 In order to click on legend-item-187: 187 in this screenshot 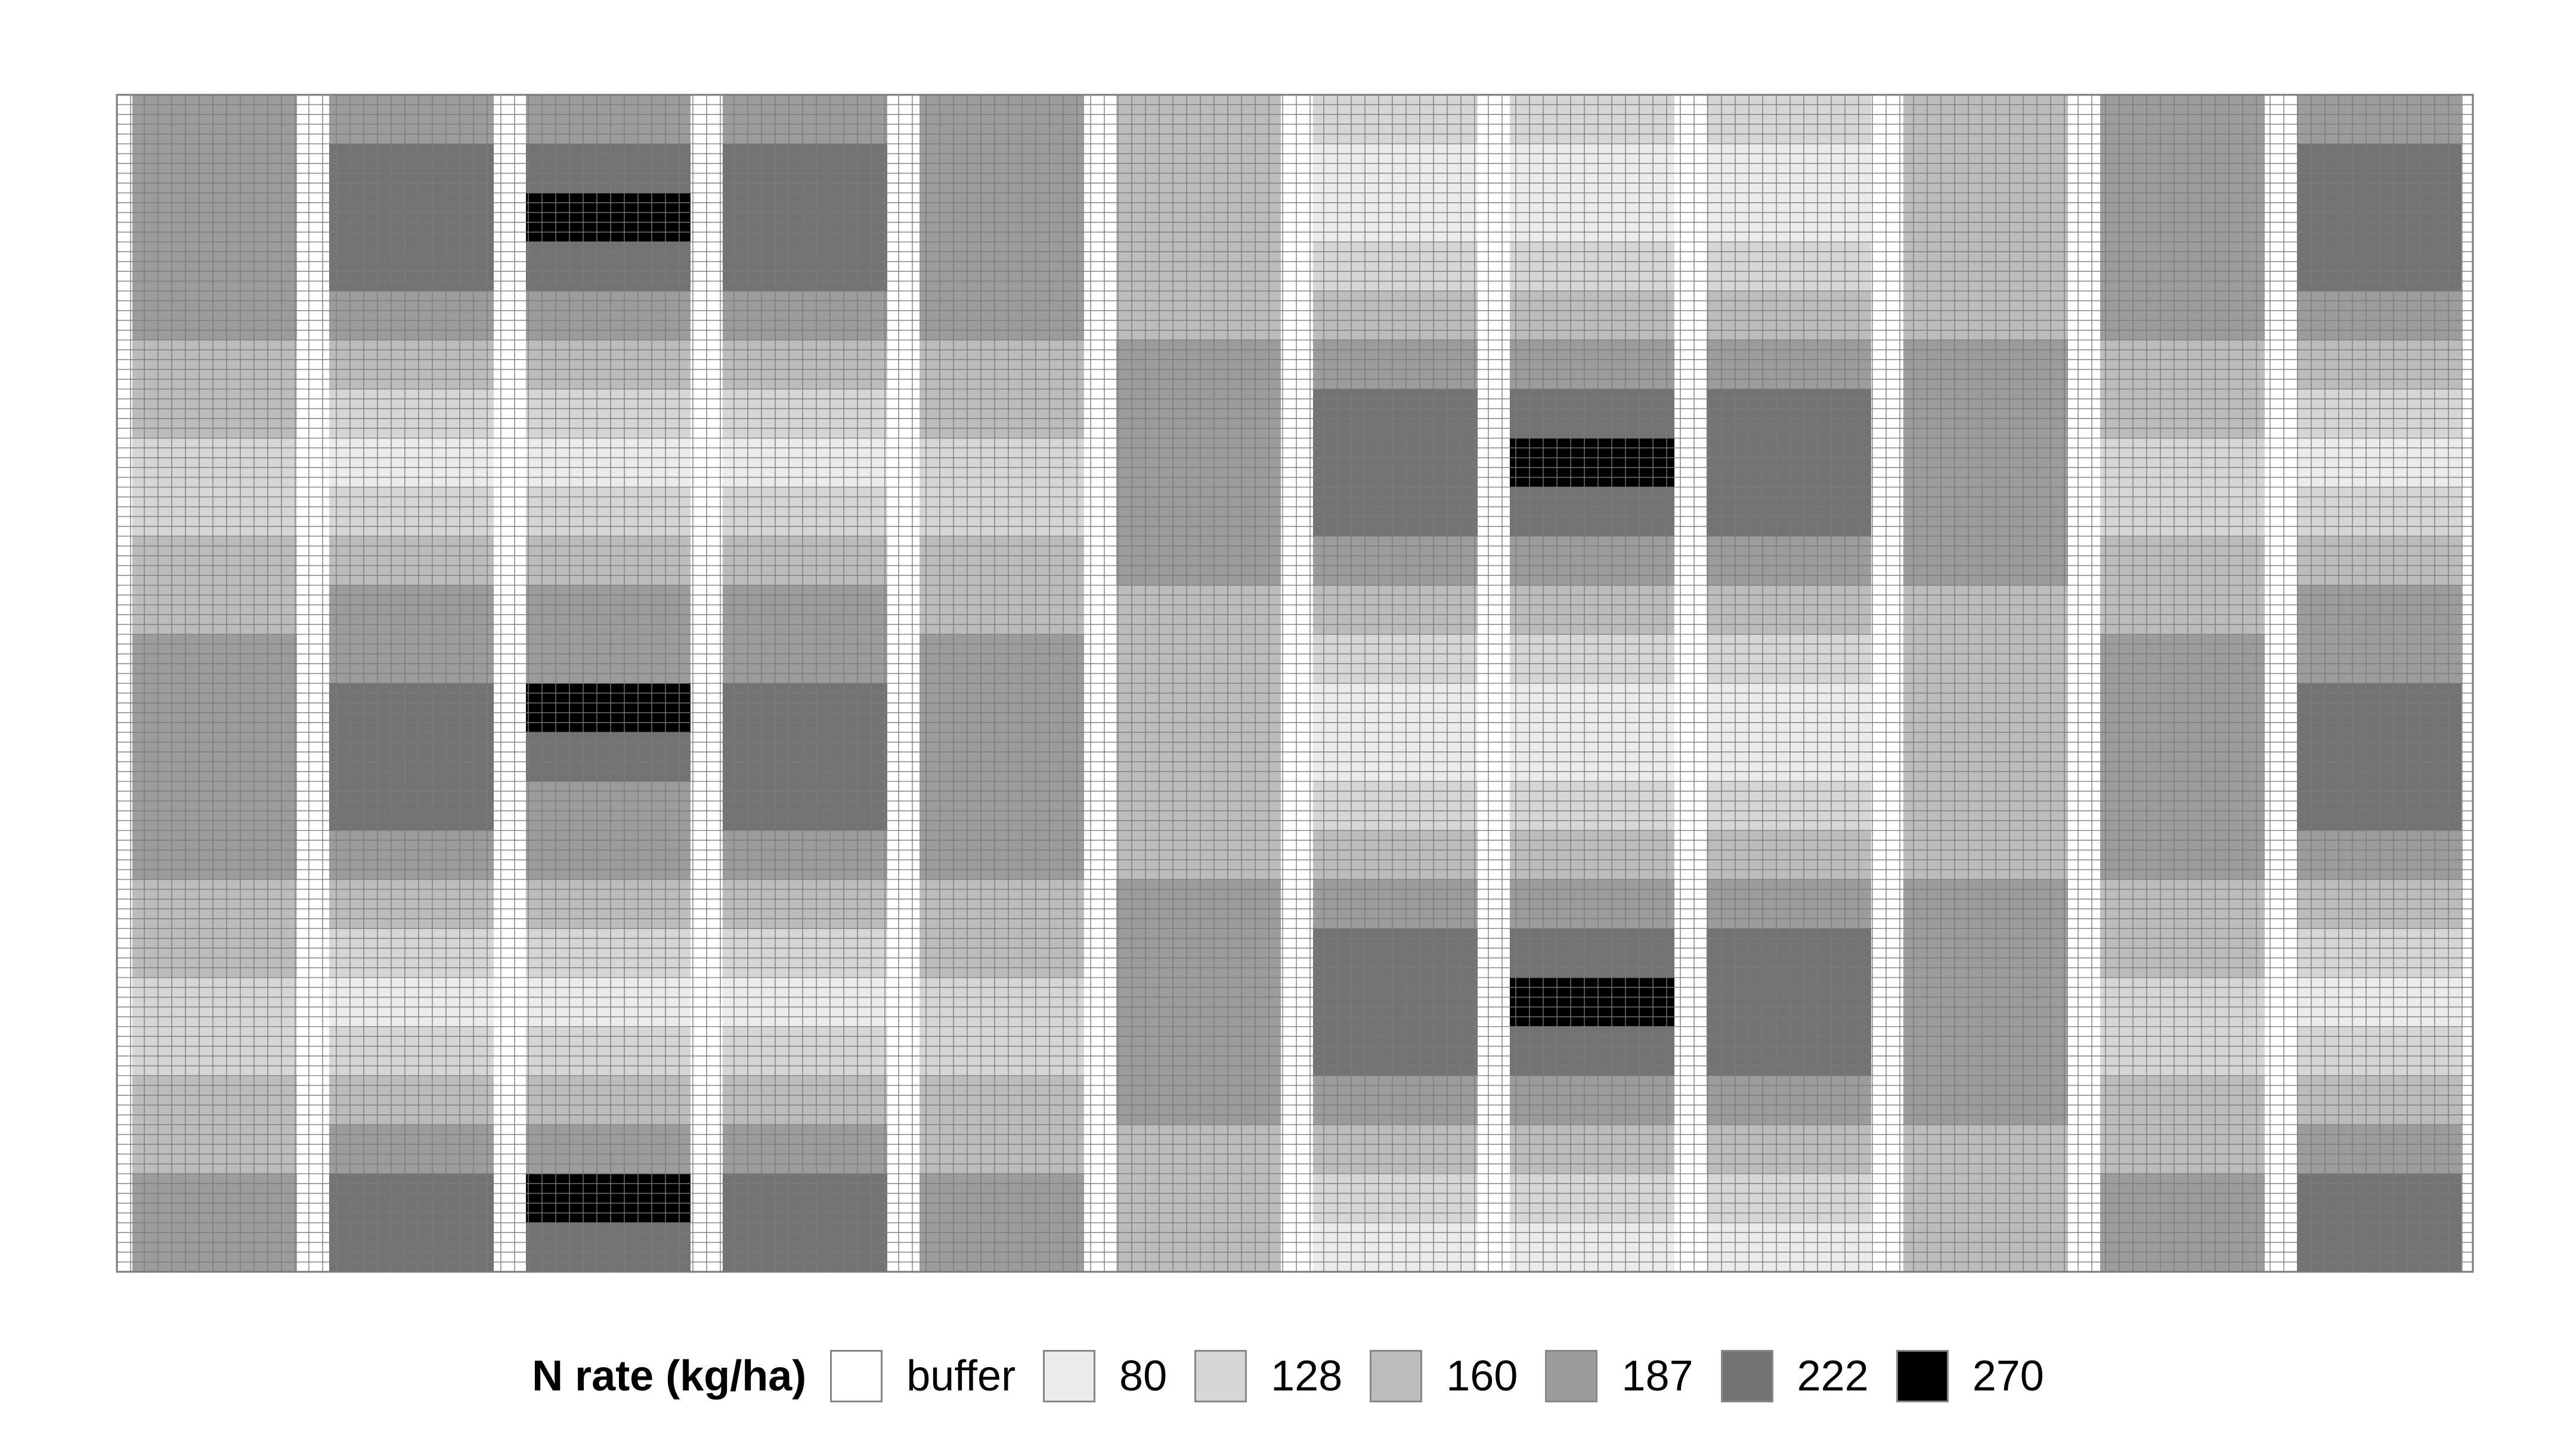, I will do `click(1619, 1376)`.